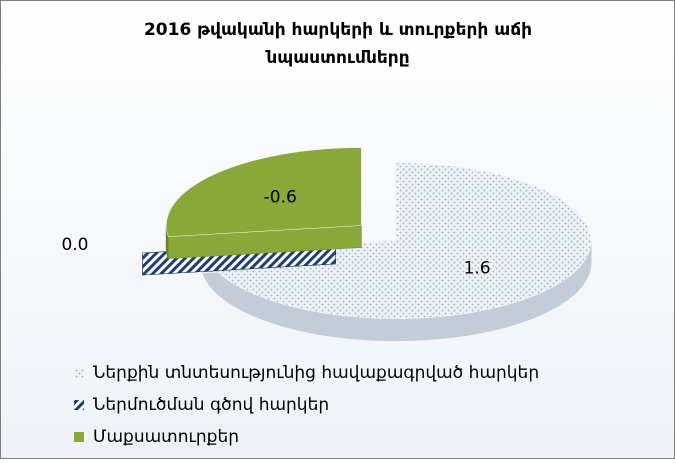 Image resolution: width=675 pixels, height=463 pixels. I want to click on data-label: 0.0, so click(74, 245).